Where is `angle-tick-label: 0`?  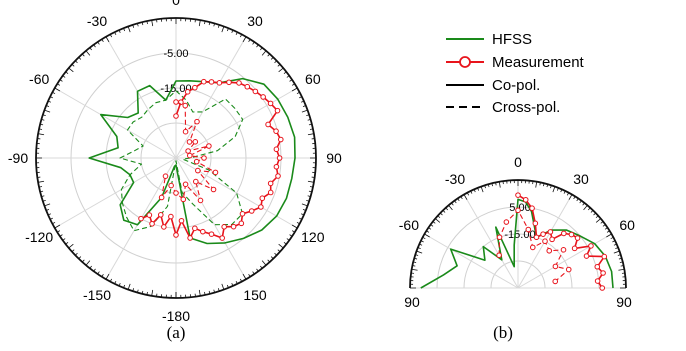 angle-tick-label: 0 is located at coordinates (176, 4).